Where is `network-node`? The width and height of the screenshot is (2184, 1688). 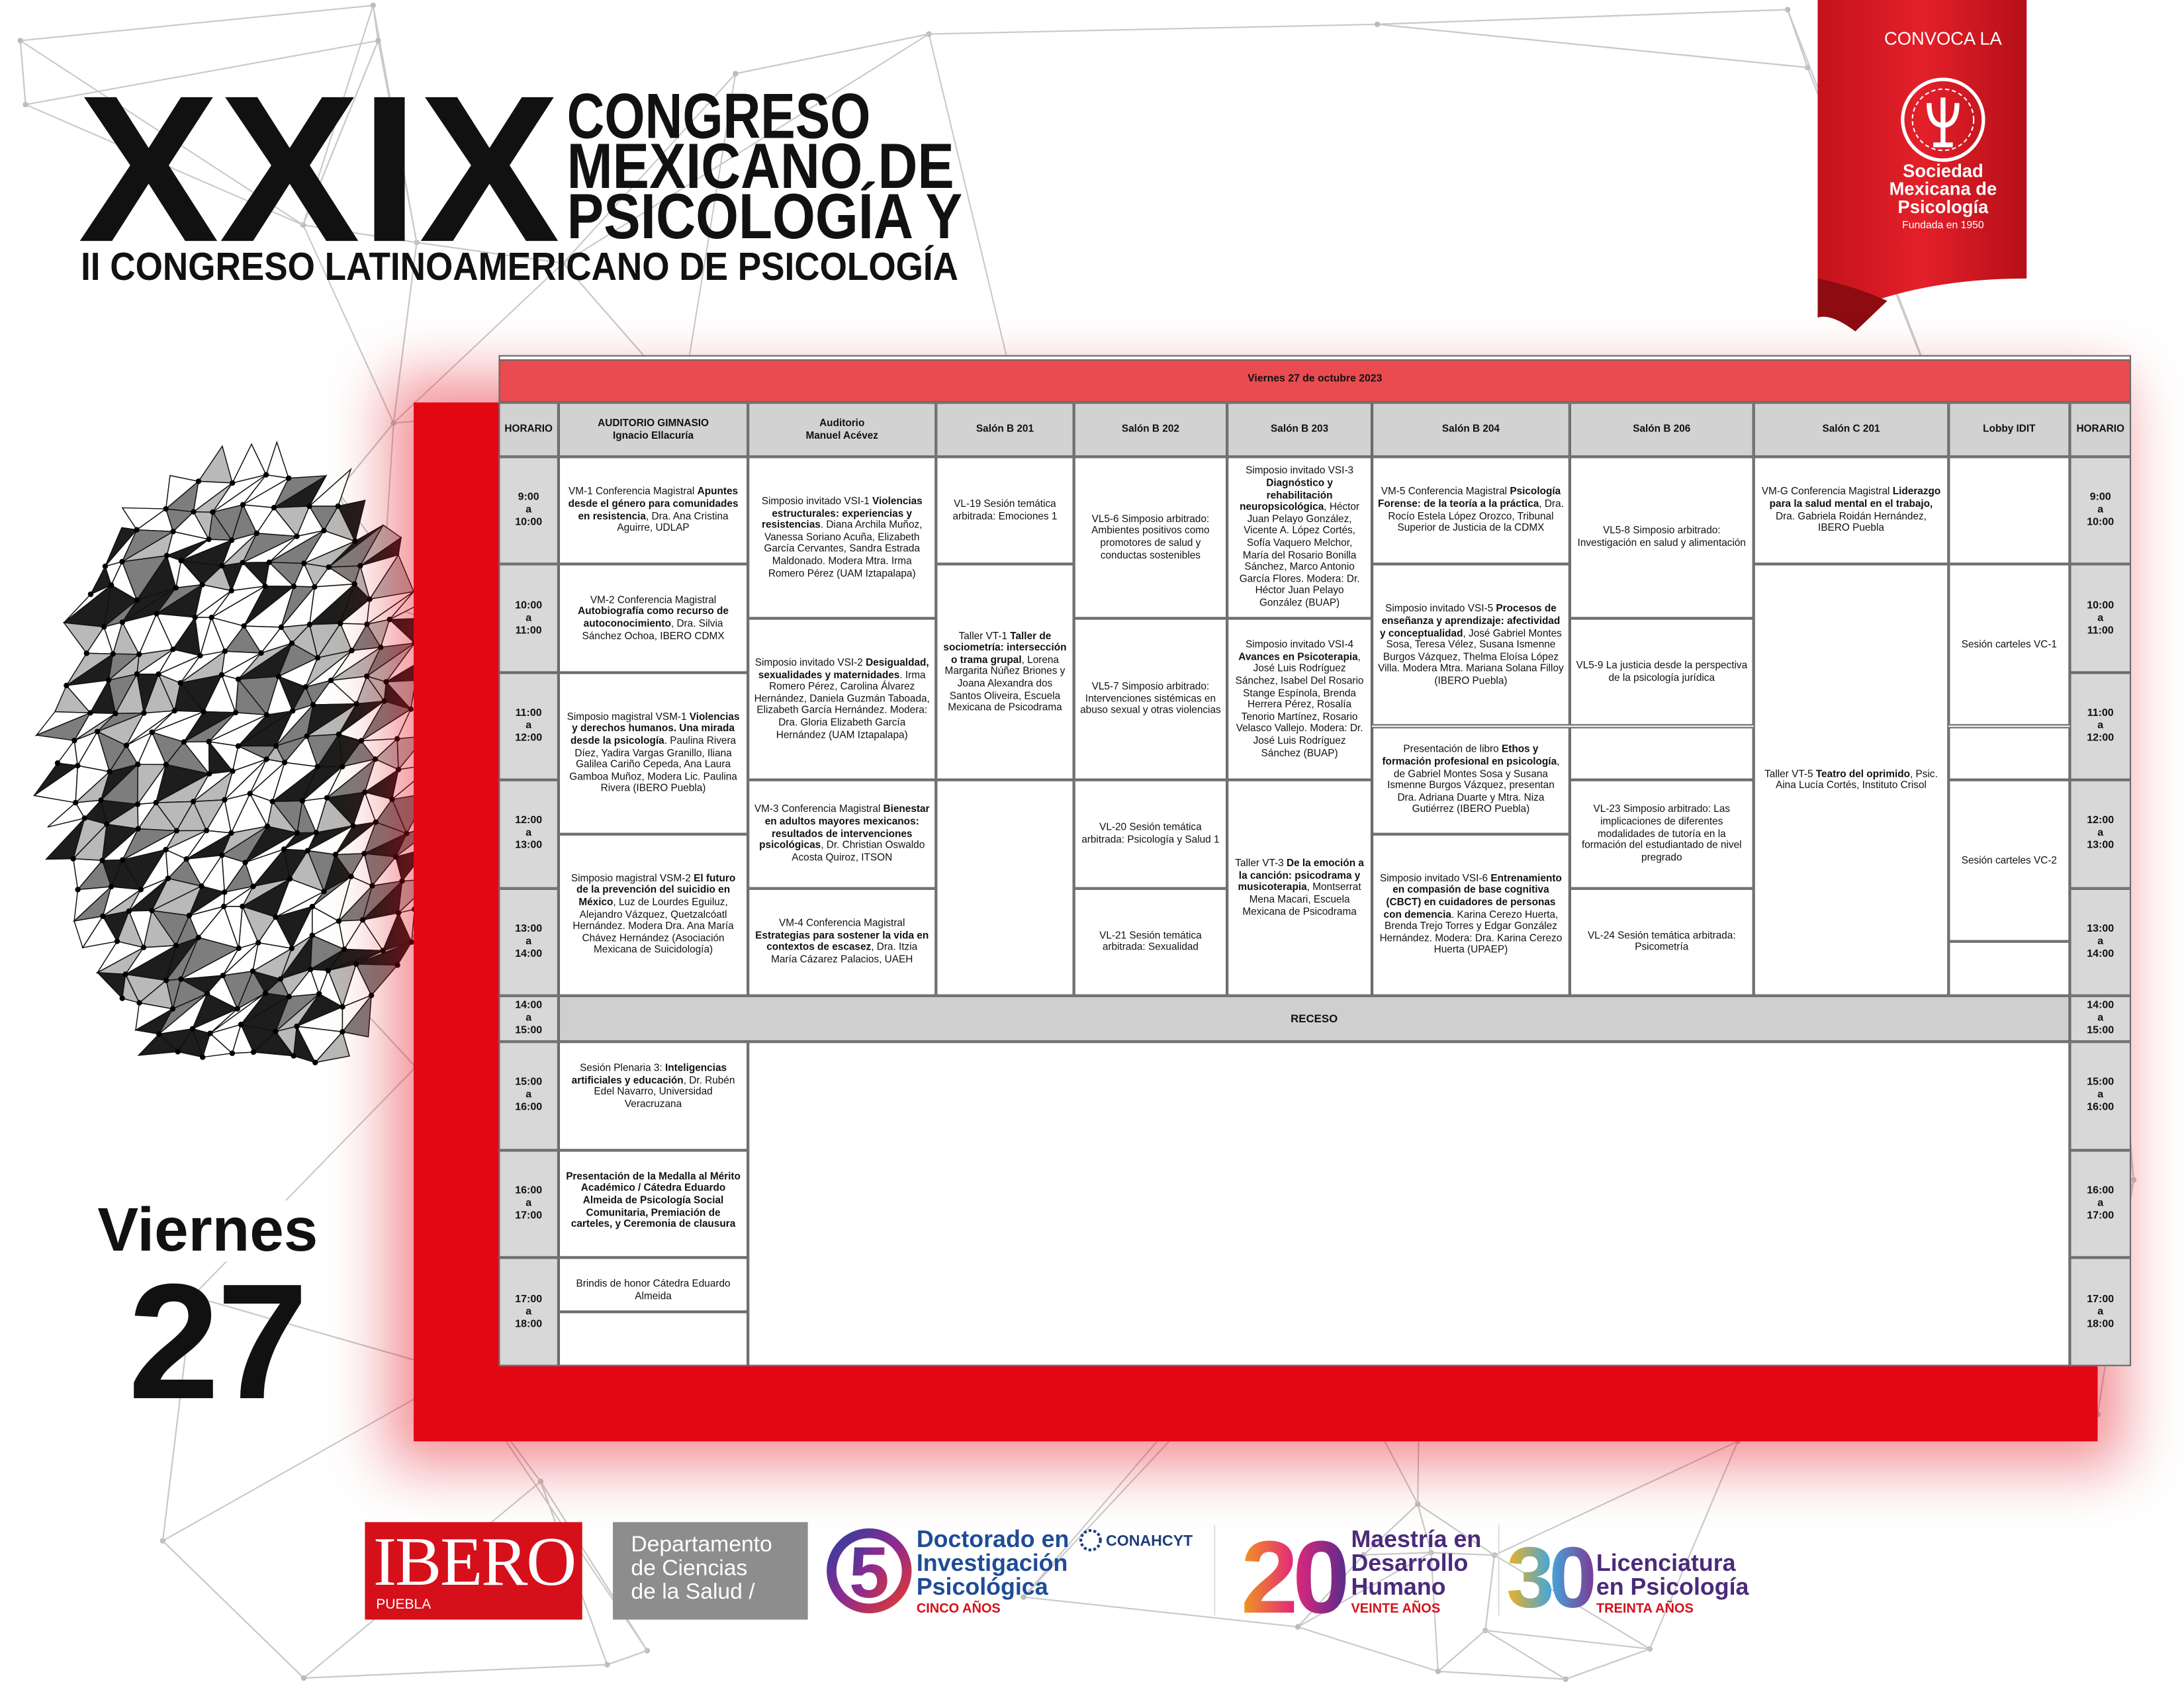
network-node is located at coordinates (1024, 1597).